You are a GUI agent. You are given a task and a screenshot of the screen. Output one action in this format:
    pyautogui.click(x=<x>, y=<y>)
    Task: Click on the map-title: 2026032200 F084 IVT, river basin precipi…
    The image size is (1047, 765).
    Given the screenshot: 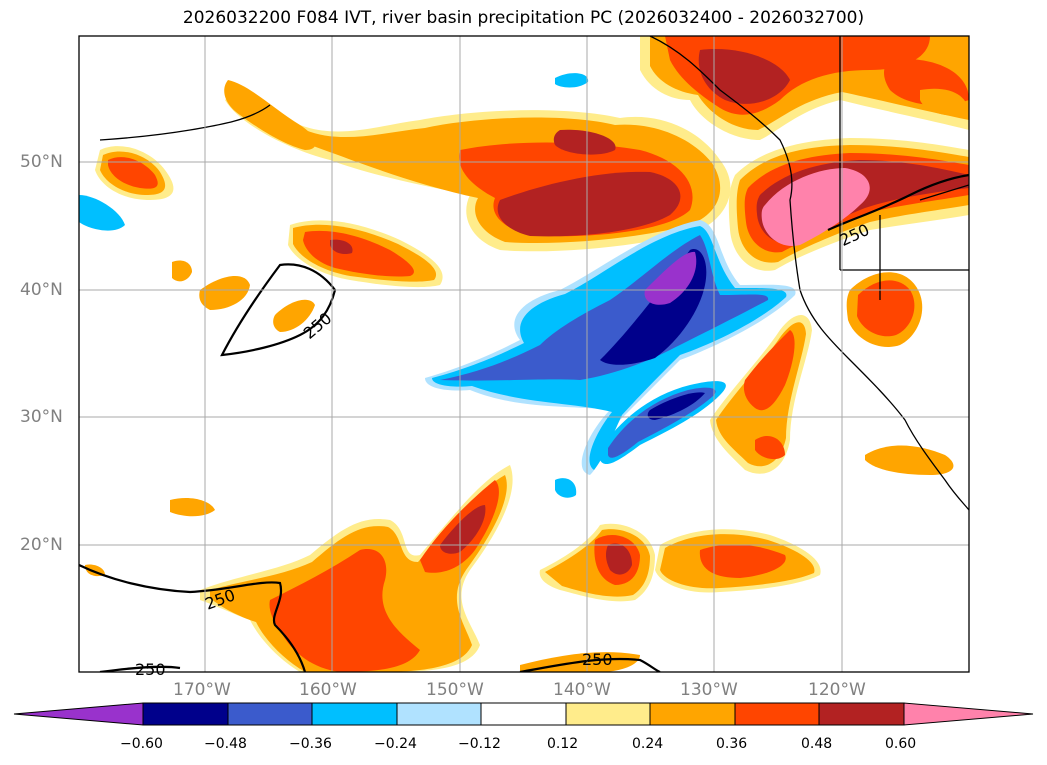 What is the action you would take?
    pyautogui.click(x=523, y=18)
    